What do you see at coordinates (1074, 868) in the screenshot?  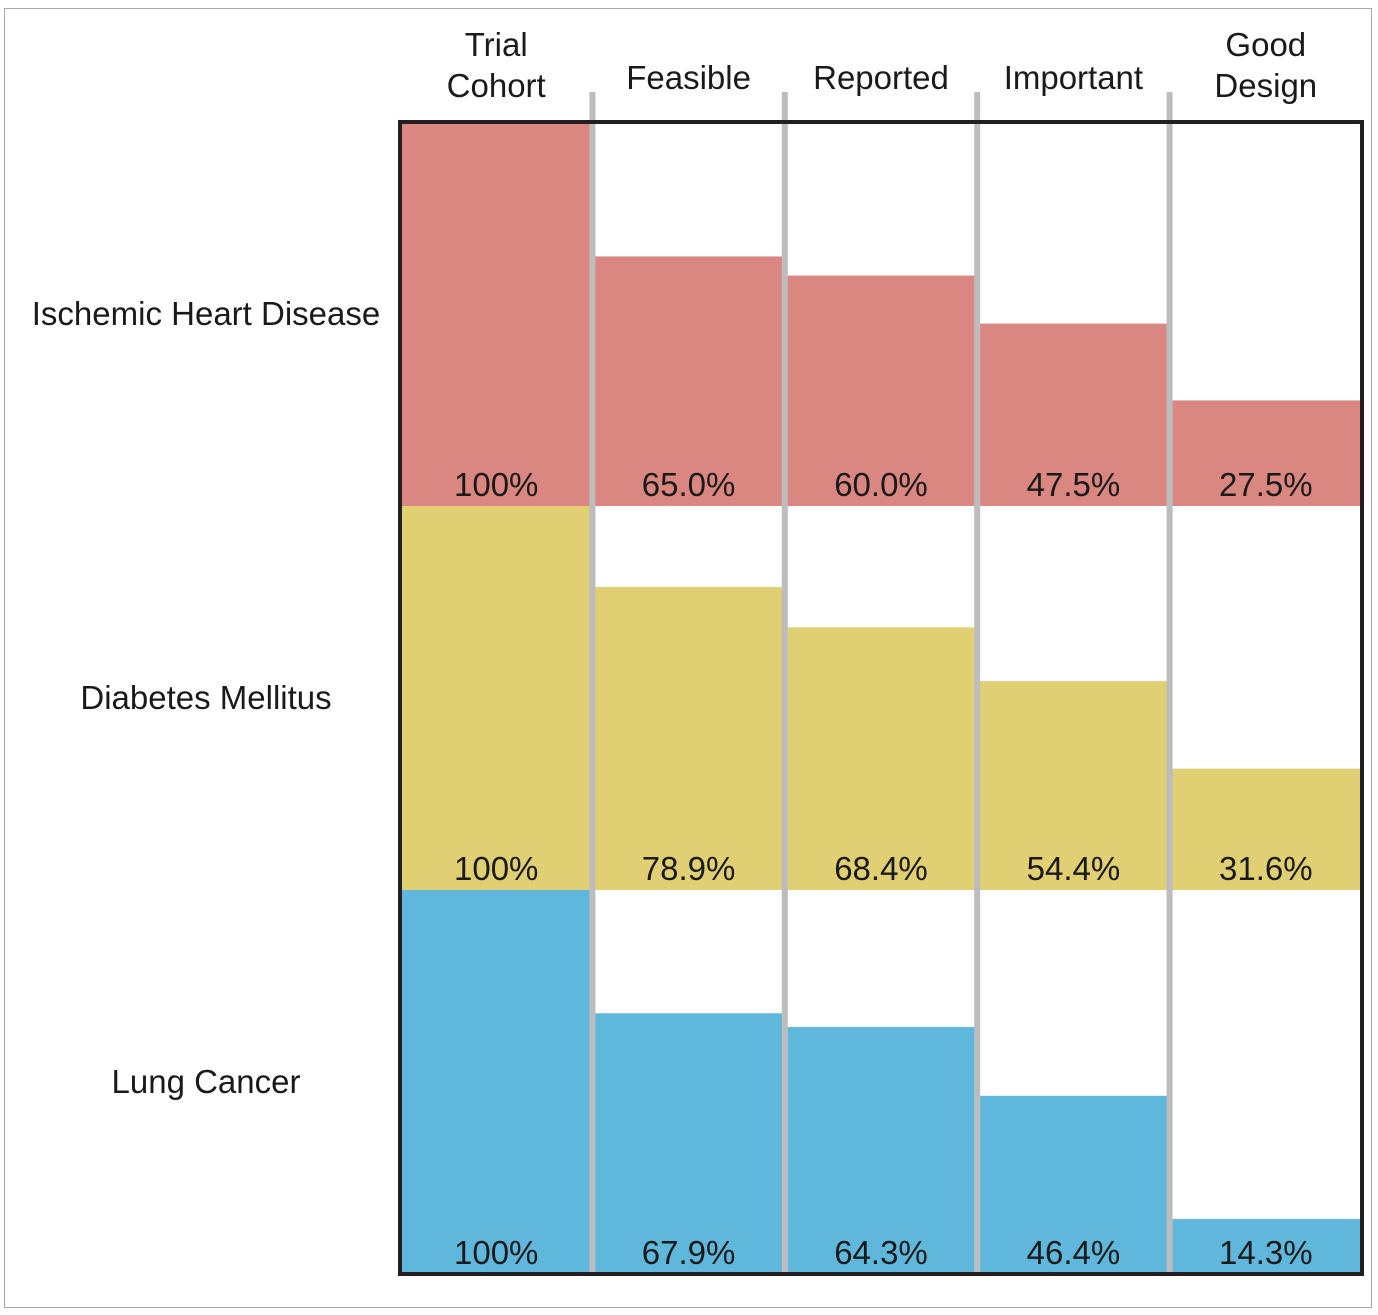 I see `value-label-1-3: 54.4%` at bounding box center [1074, 868].